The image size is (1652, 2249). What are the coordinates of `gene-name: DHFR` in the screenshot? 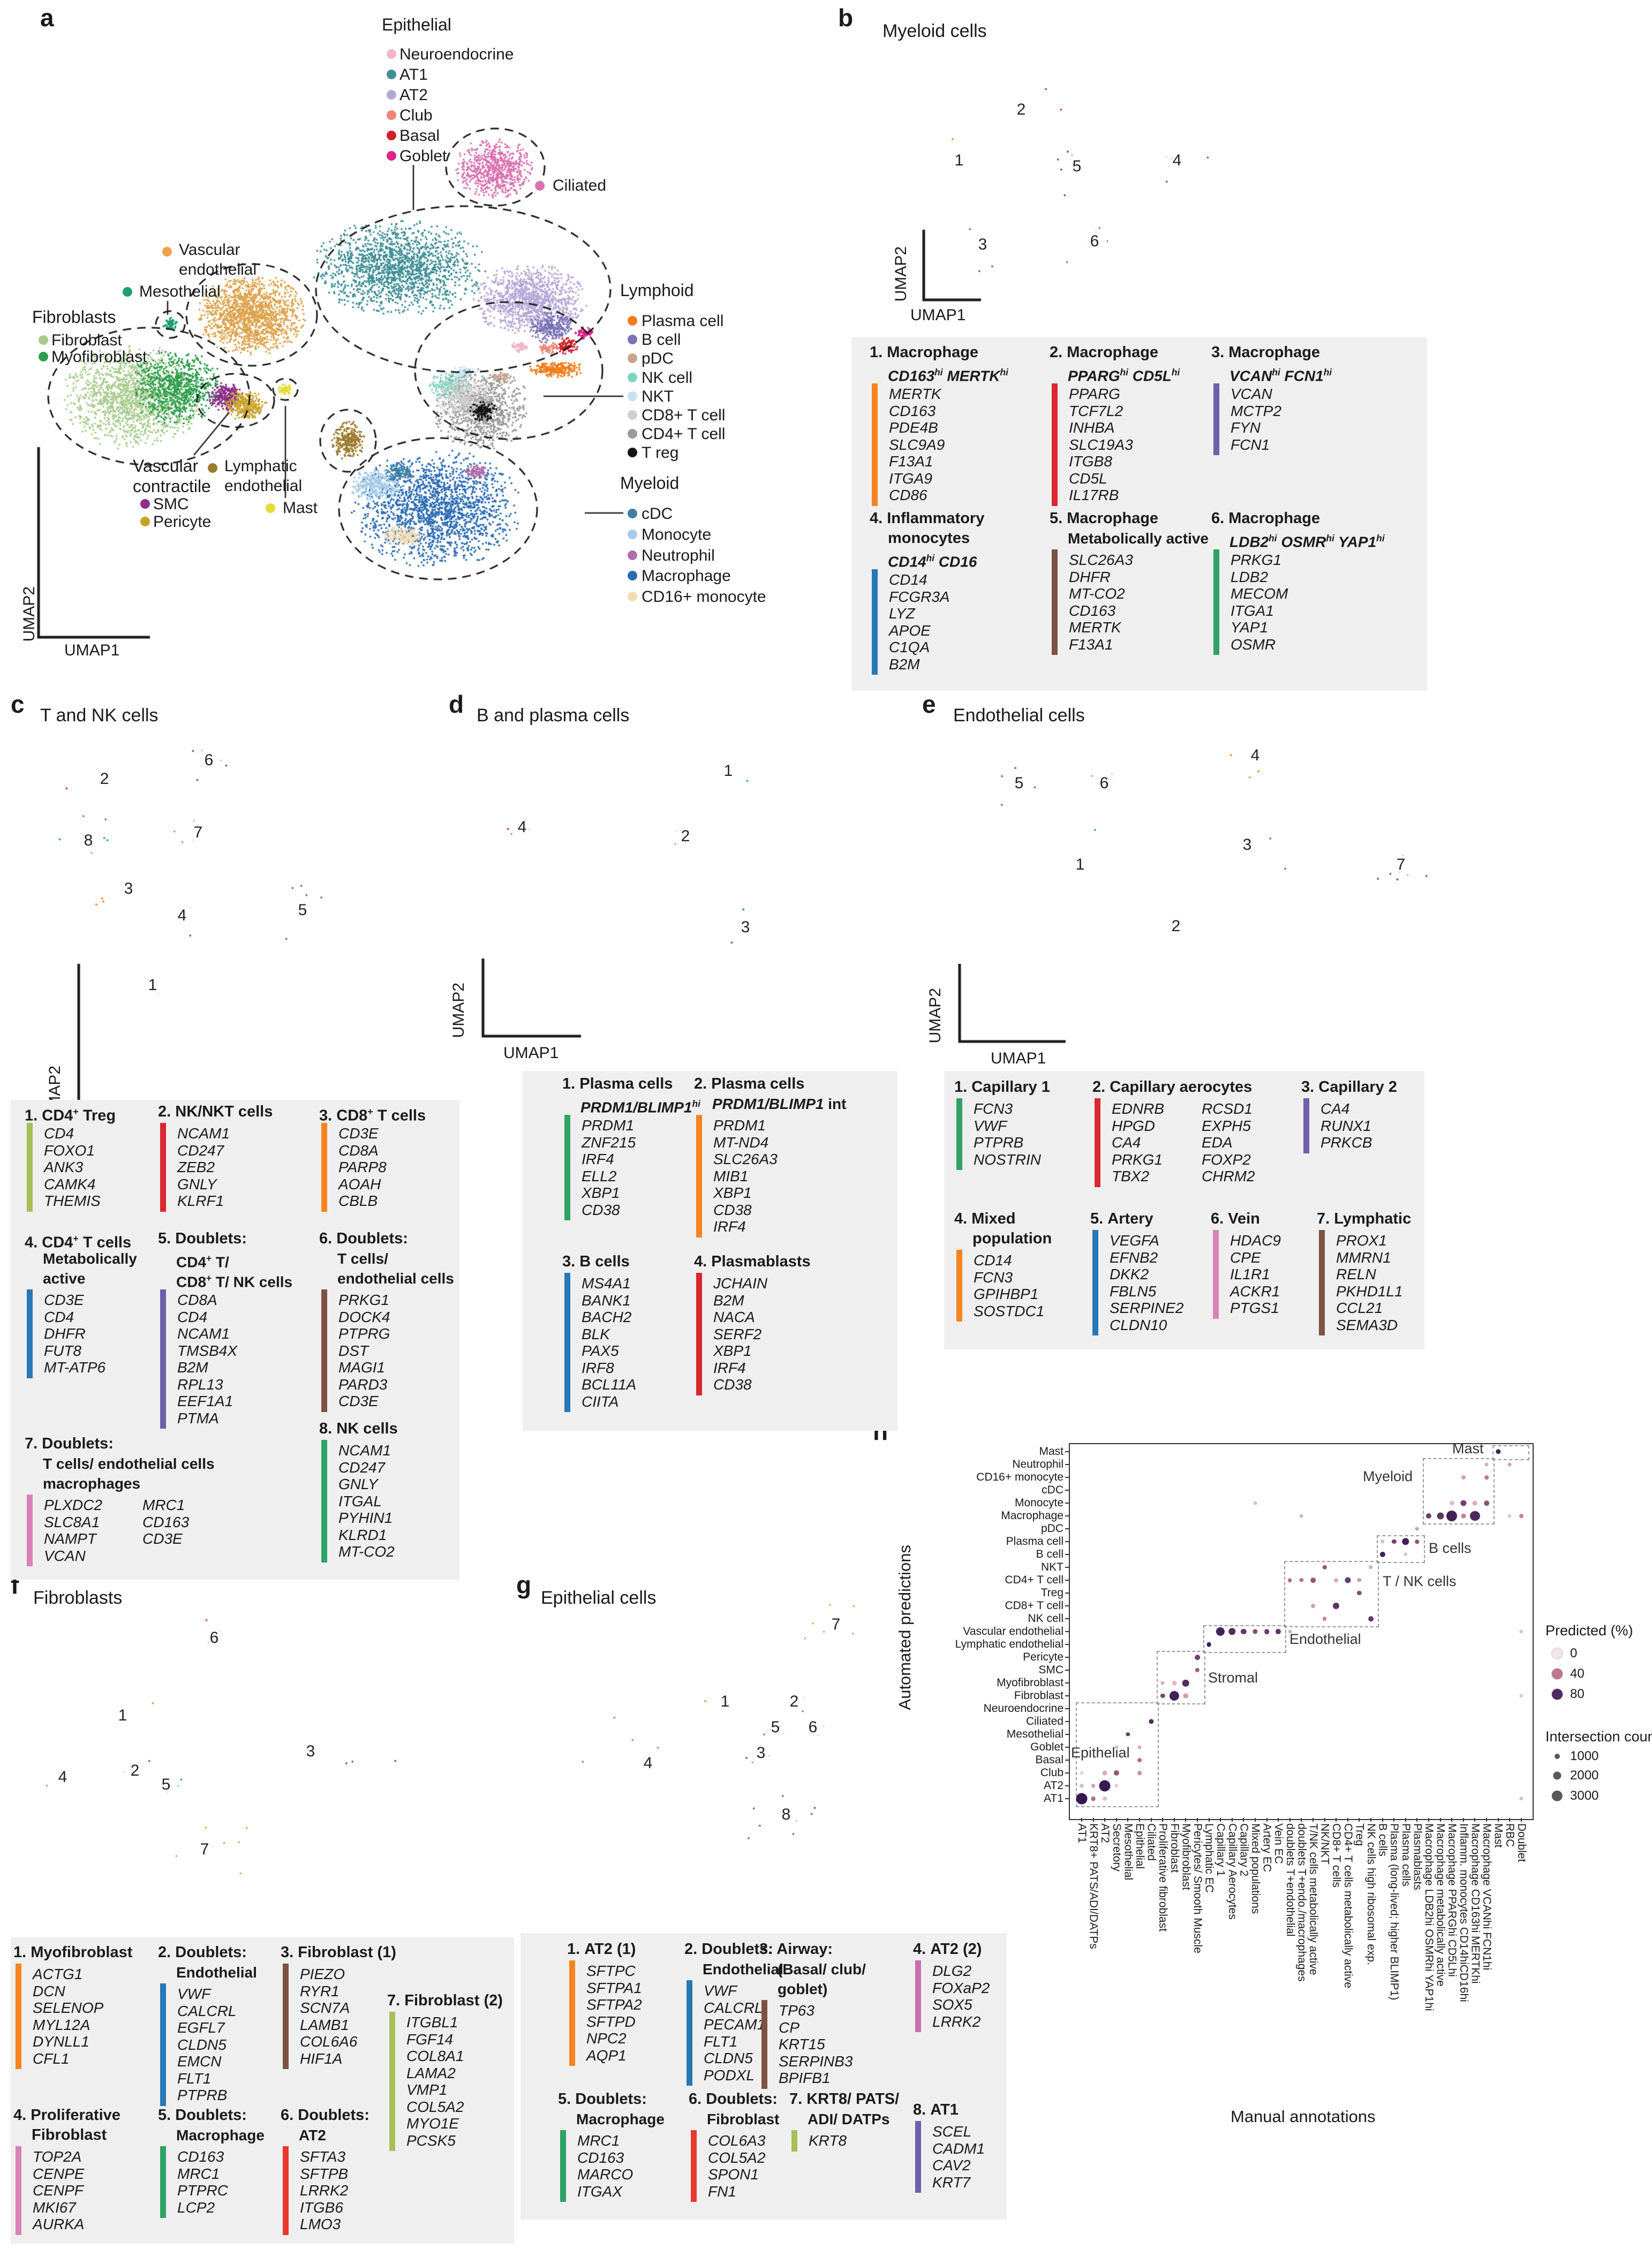 It's located at (1090, 576).